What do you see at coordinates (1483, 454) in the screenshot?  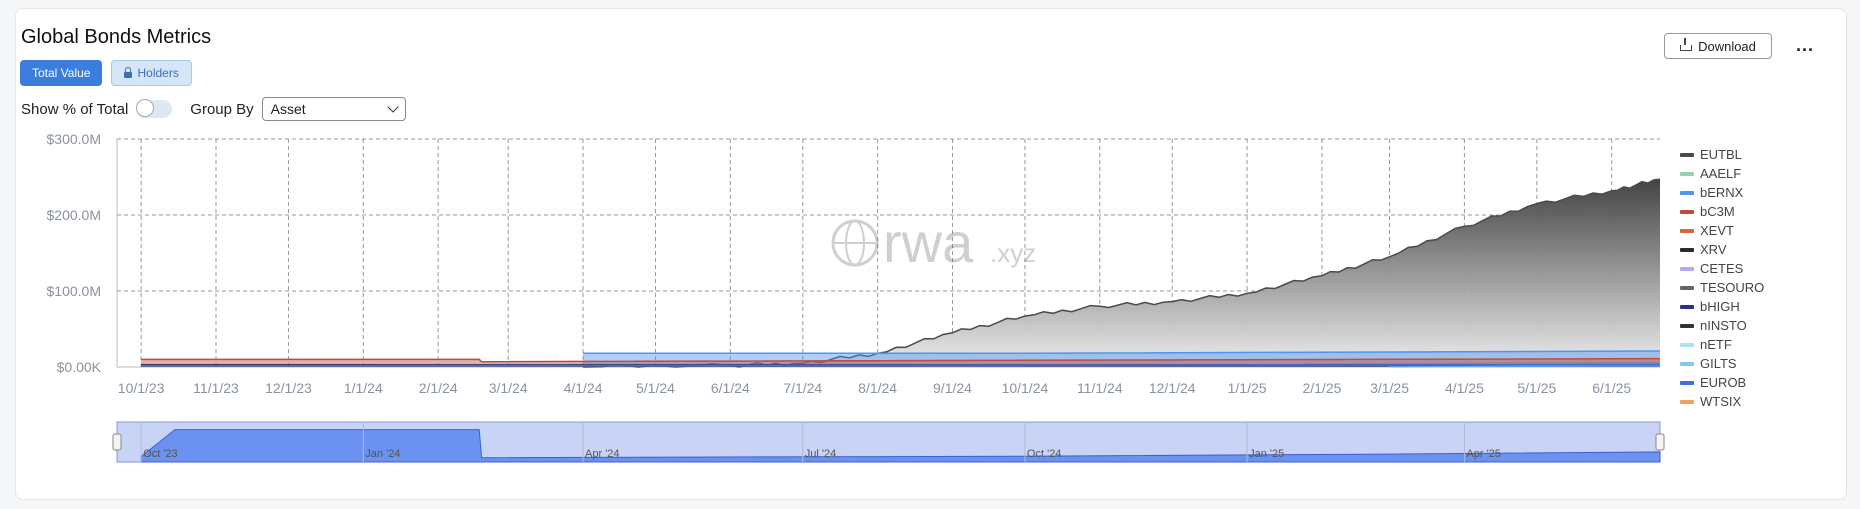 I see `navigator-label: Apr '25` at bounding box center [1483, 454].